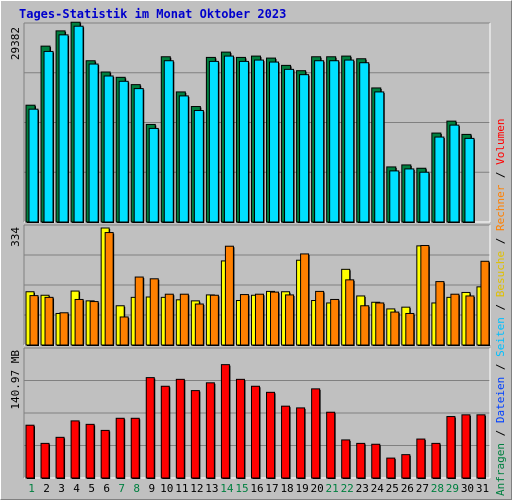 This screenshot has width=512, height=500. I want to click on legend-item-10: Volumen, so click(500, 141).